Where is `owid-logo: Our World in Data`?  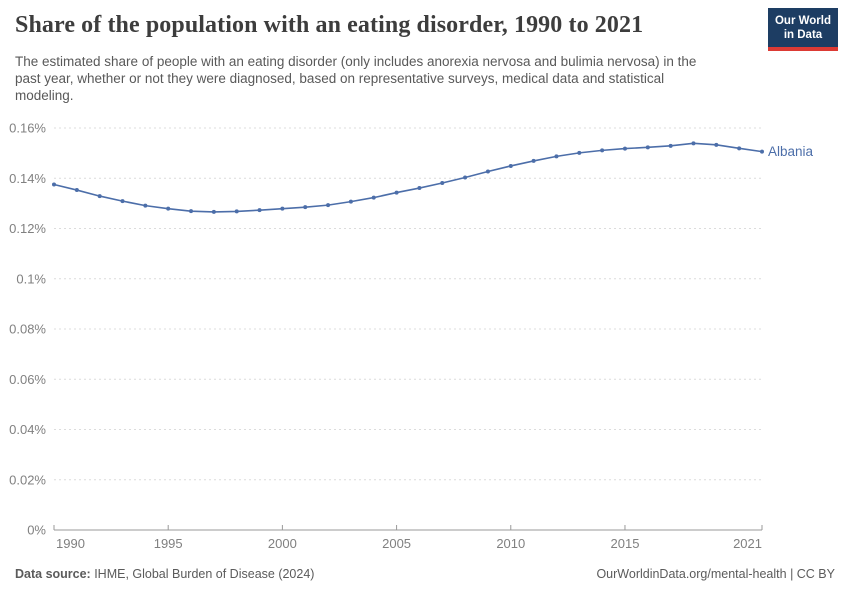 owid-logo: Our World in Data is located at coordinates (803, 29).